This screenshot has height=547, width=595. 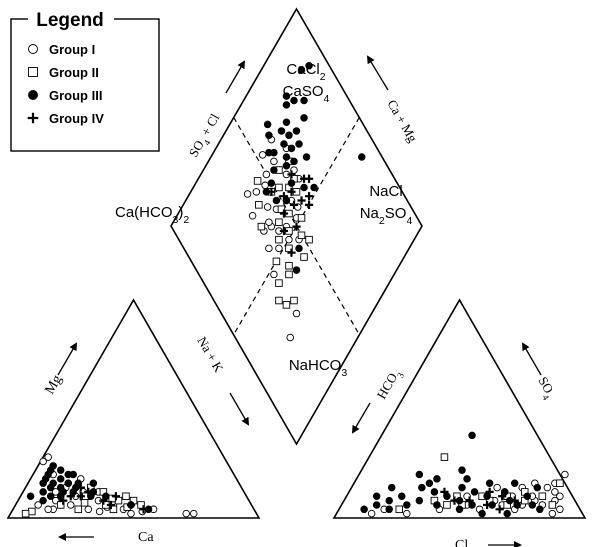 What do you see at coordinates (488, 542) in the screenshot?
I see `cl-axis: Cl` at bounding box center [488, 542].